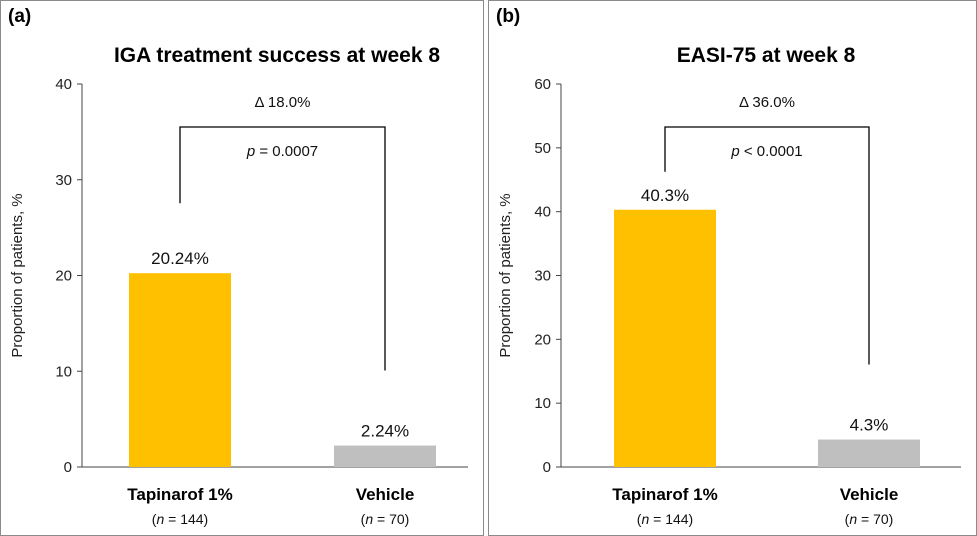 The image size is (977, 536). What do you see at coordinates (283, 102) in the screenshot?
I see `delta-label: Δ 18.0%` at bounding box center [283, 102].